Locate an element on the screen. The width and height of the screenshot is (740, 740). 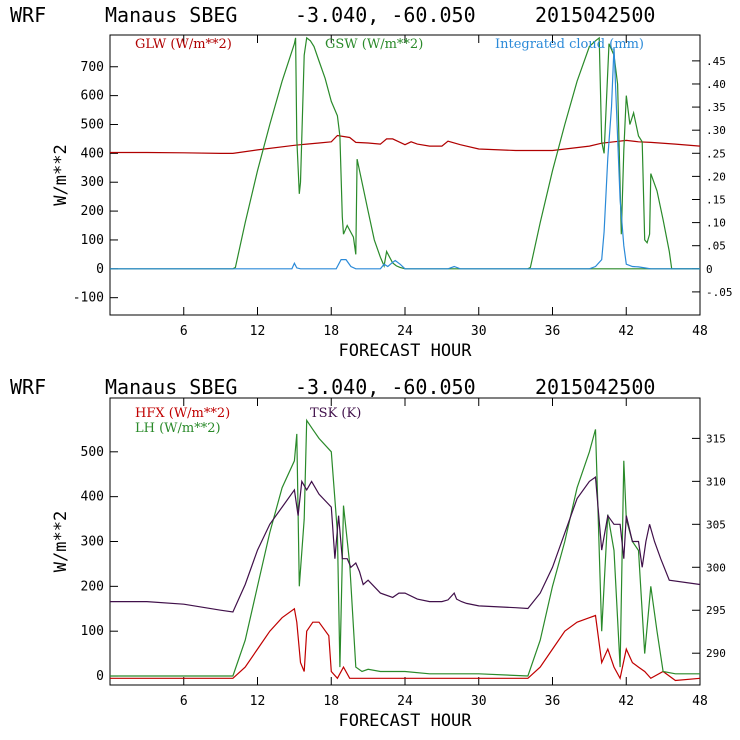
legend-entry: TSK (K) is located at coordinates (335, 413).